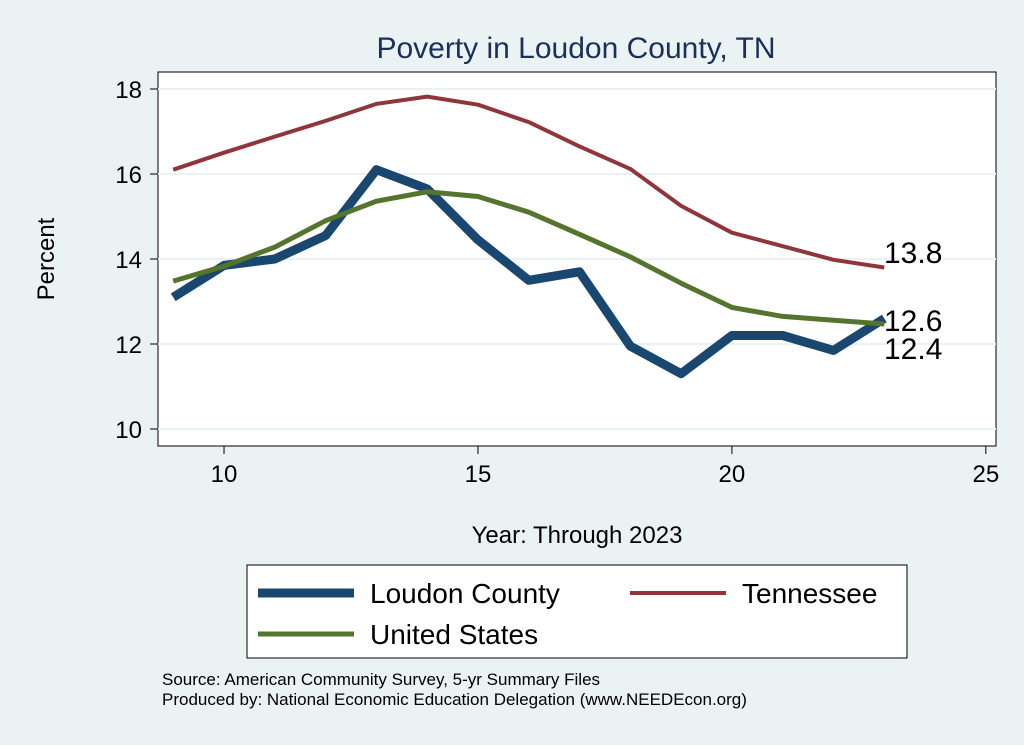 This screenshot has width=1024, height=745. I want to click on x-axis-label: Year: Through 2023, so click(577, 535).